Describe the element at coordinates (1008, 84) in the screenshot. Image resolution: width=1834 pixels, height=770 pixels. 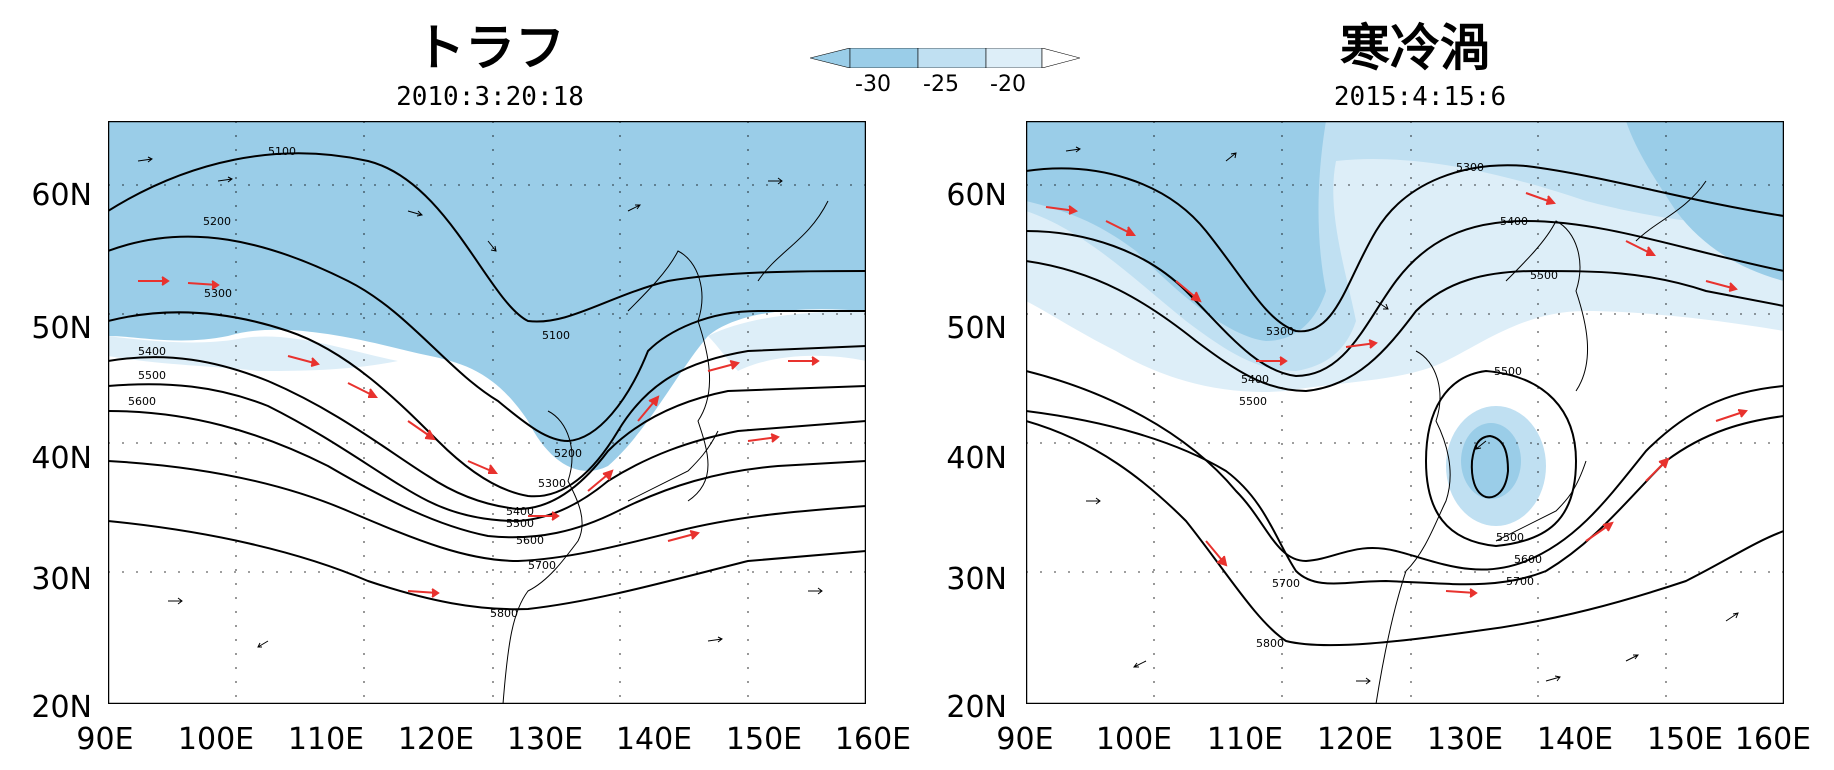
I see `colorbar-label-3: -20` at that location.